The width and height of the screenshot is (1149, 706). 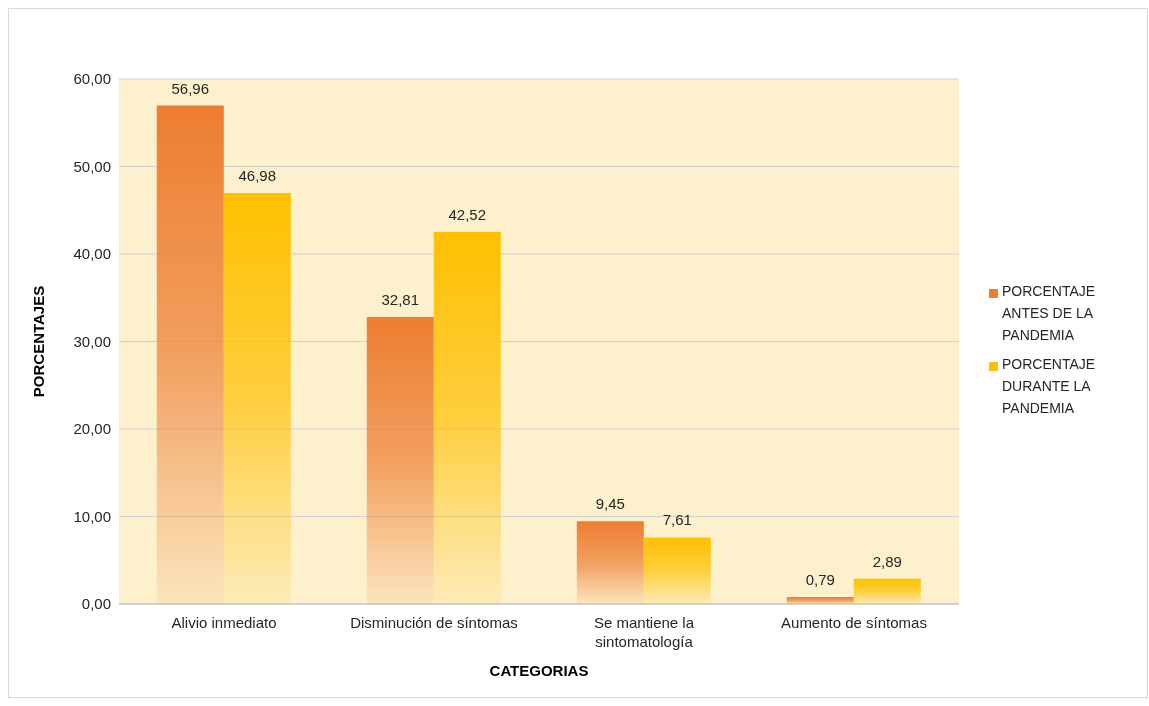 What do you see at coordinates (190, 88) in the screenshot?
I see `data-label: 56,96` at bounding box center [190, 88].